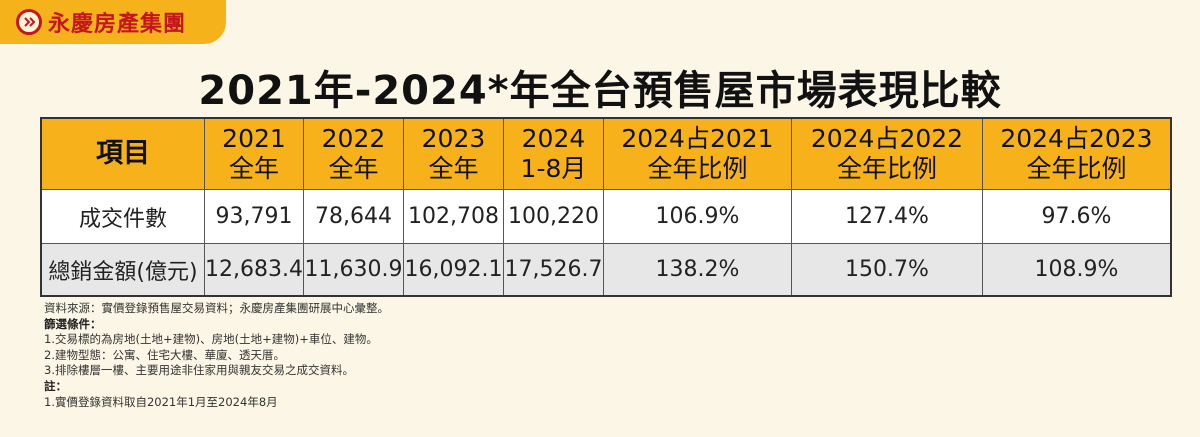 The image size is (1200, 437). What do you see at coordinates (199, 370) in the screenshot?
I see `filter-item: 3.排除樓層一樓、主要用途非住家用與親友交易之成交資料。` at bounding box center [199, 370].